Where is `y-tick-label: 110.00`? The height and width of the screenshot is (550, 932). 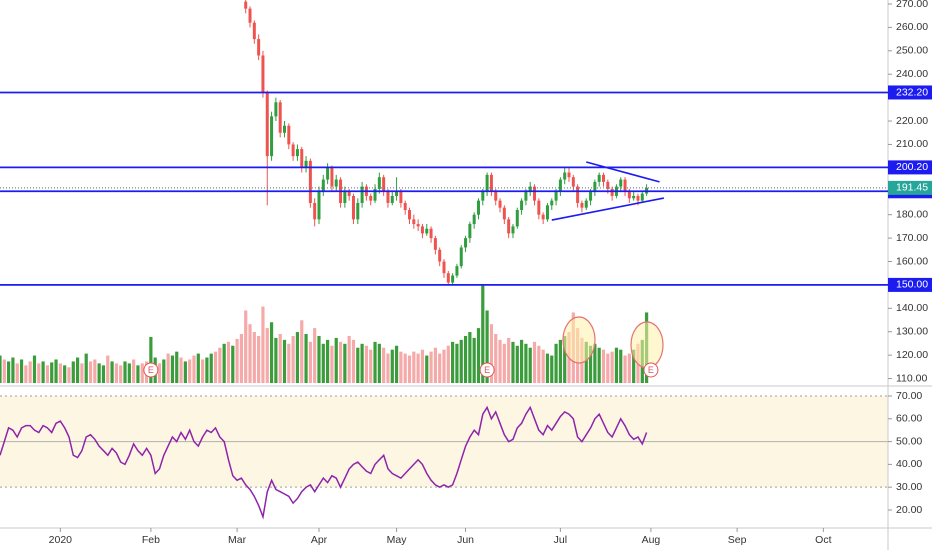
y-tick-label: 110.00 is located at coordinates (911, 378).